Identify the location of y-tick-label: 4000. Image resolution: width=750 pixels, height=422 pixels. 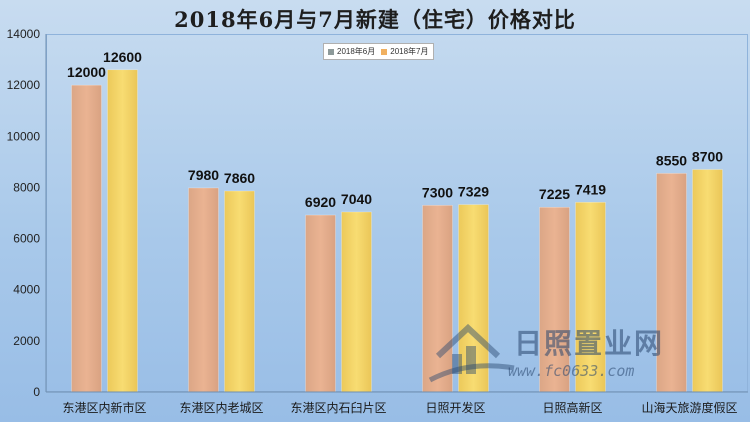
(26, 290).